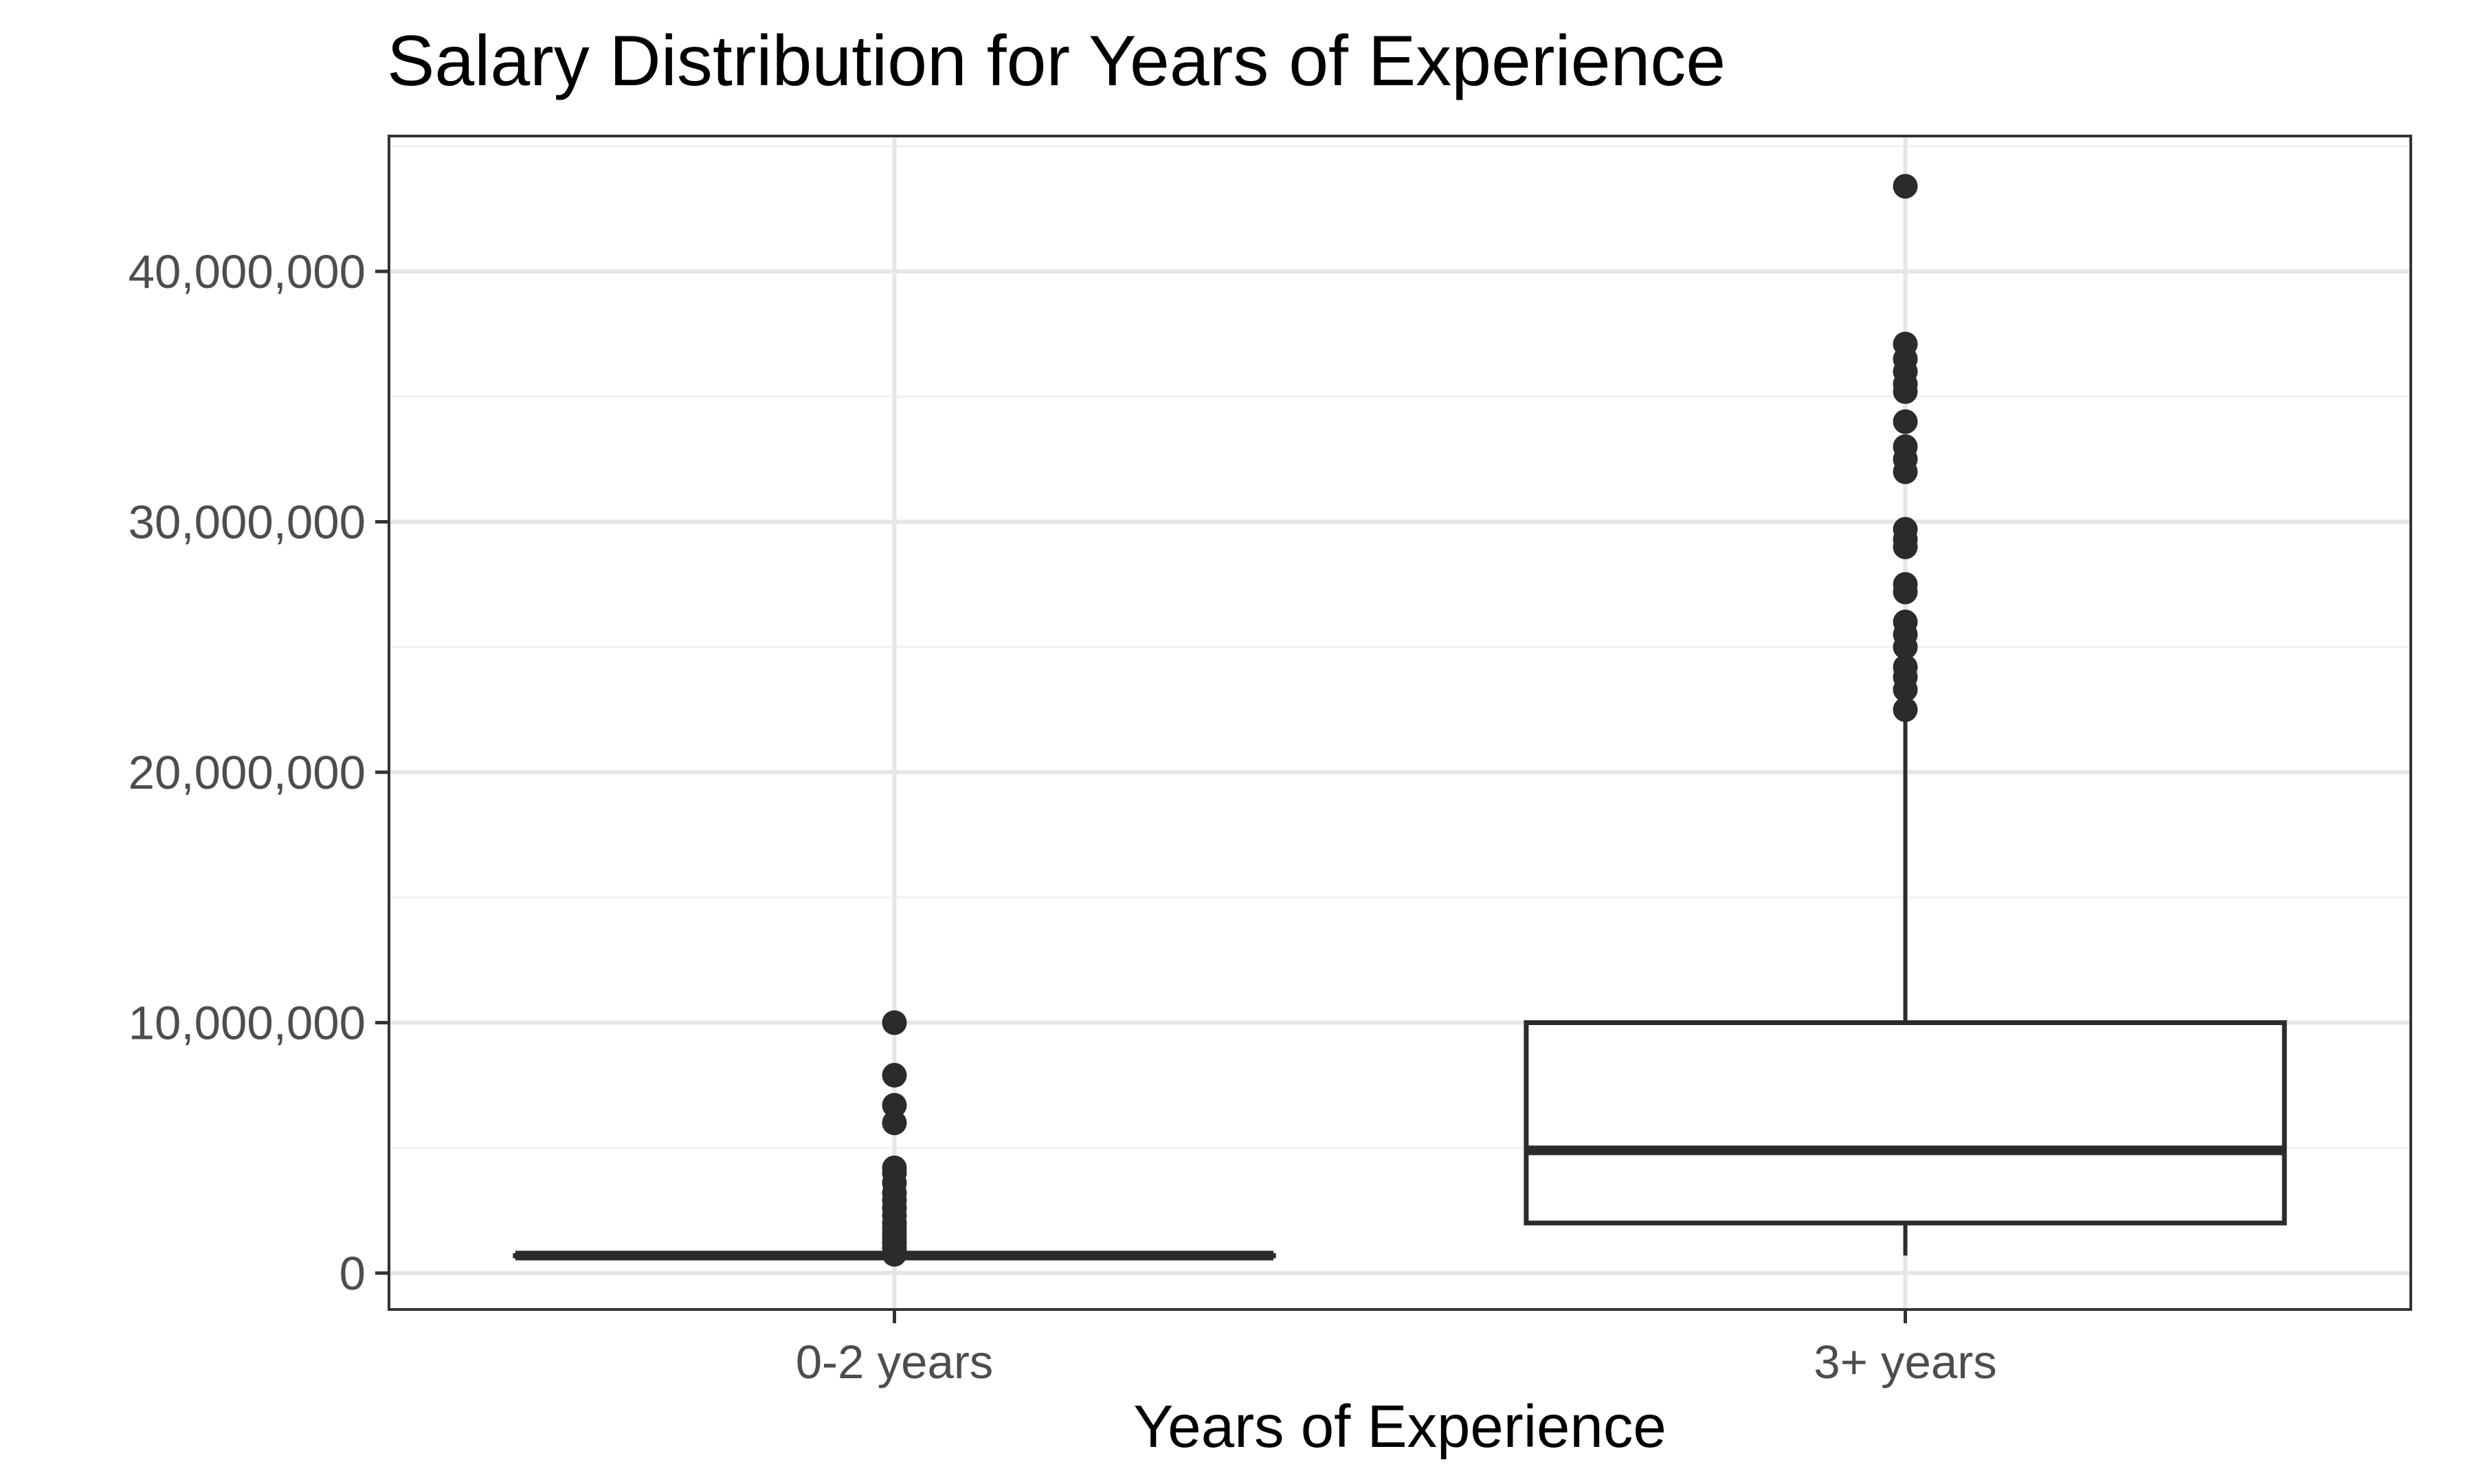  Describe the element at coordinates (895, 1362) in the screenshot. I see `x-tick-label: 0-2 years` at that location.